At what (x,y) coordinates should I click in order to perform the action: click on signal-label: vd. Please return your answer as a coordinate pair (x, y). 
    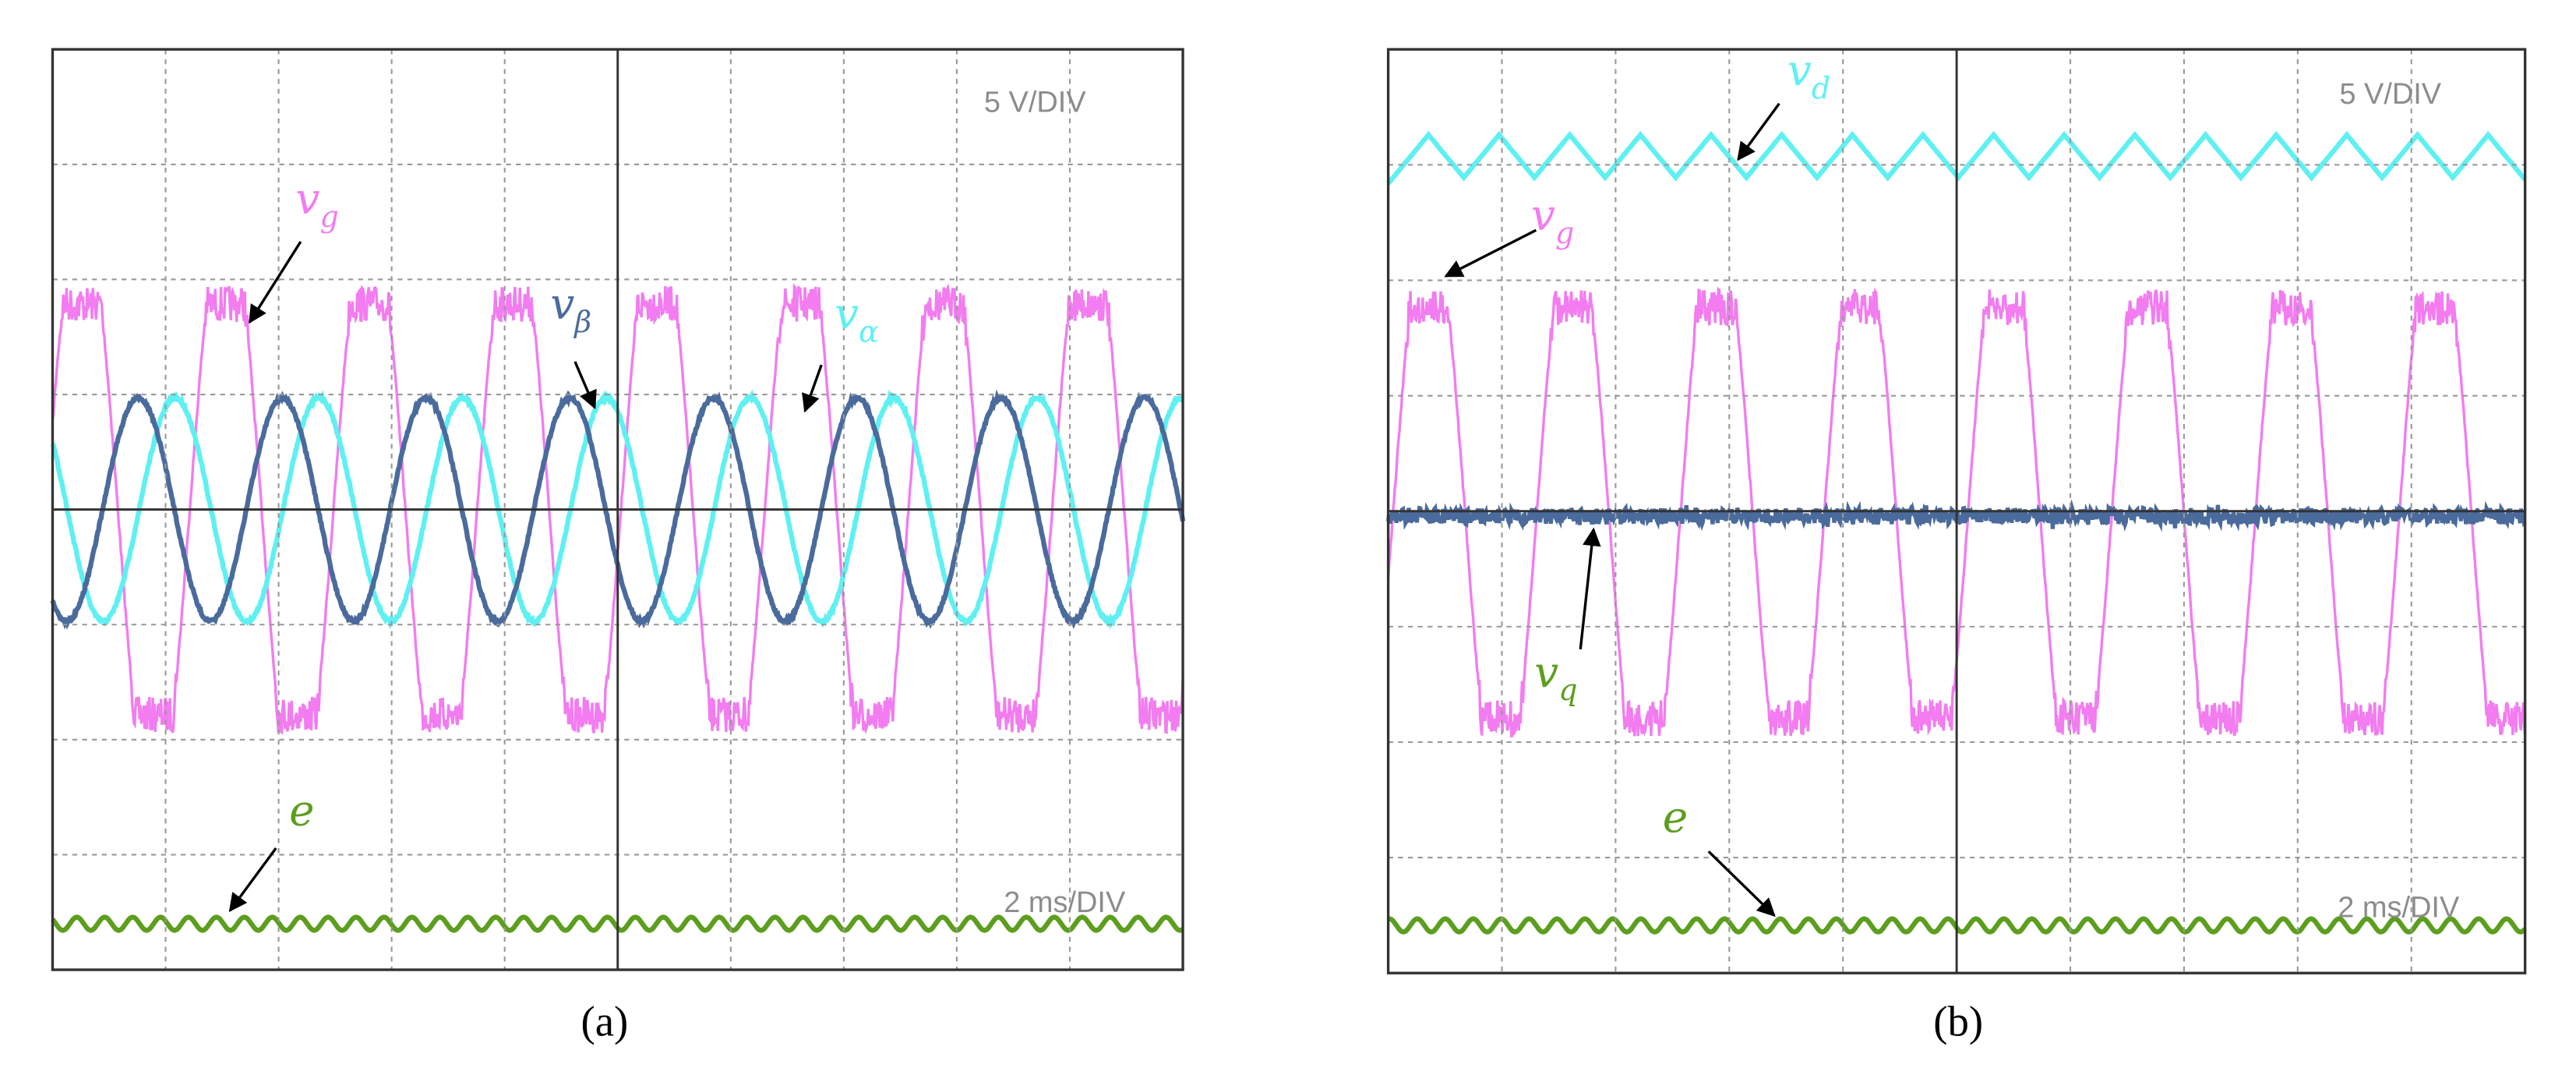
    Looking at the image, I should click on (1808, 76).